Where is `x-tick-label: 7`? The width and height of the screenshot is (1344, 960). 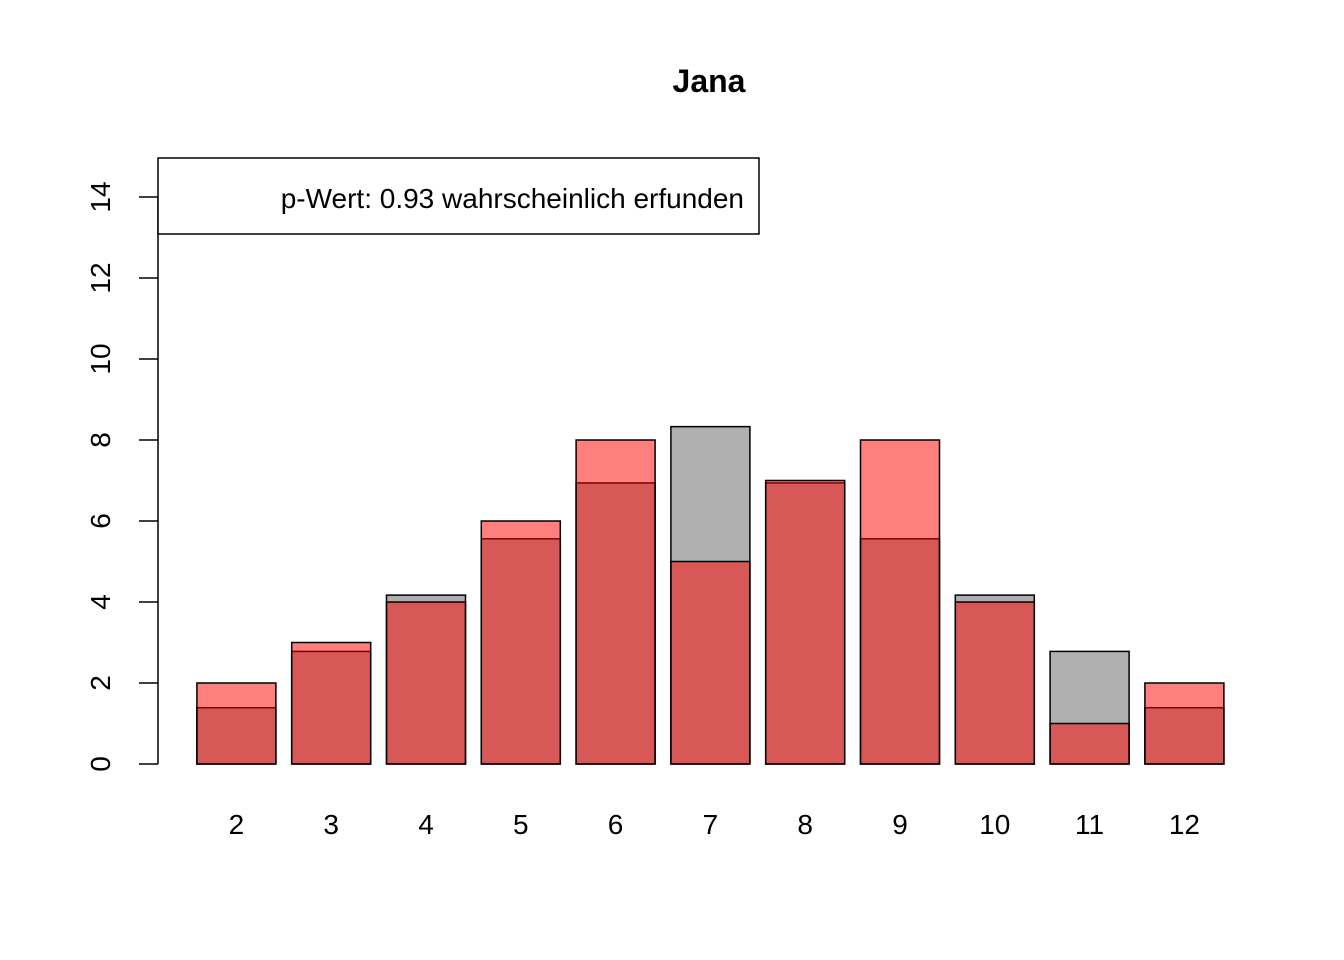
x-tick-label: 7 is located at coordinates (711, 824).